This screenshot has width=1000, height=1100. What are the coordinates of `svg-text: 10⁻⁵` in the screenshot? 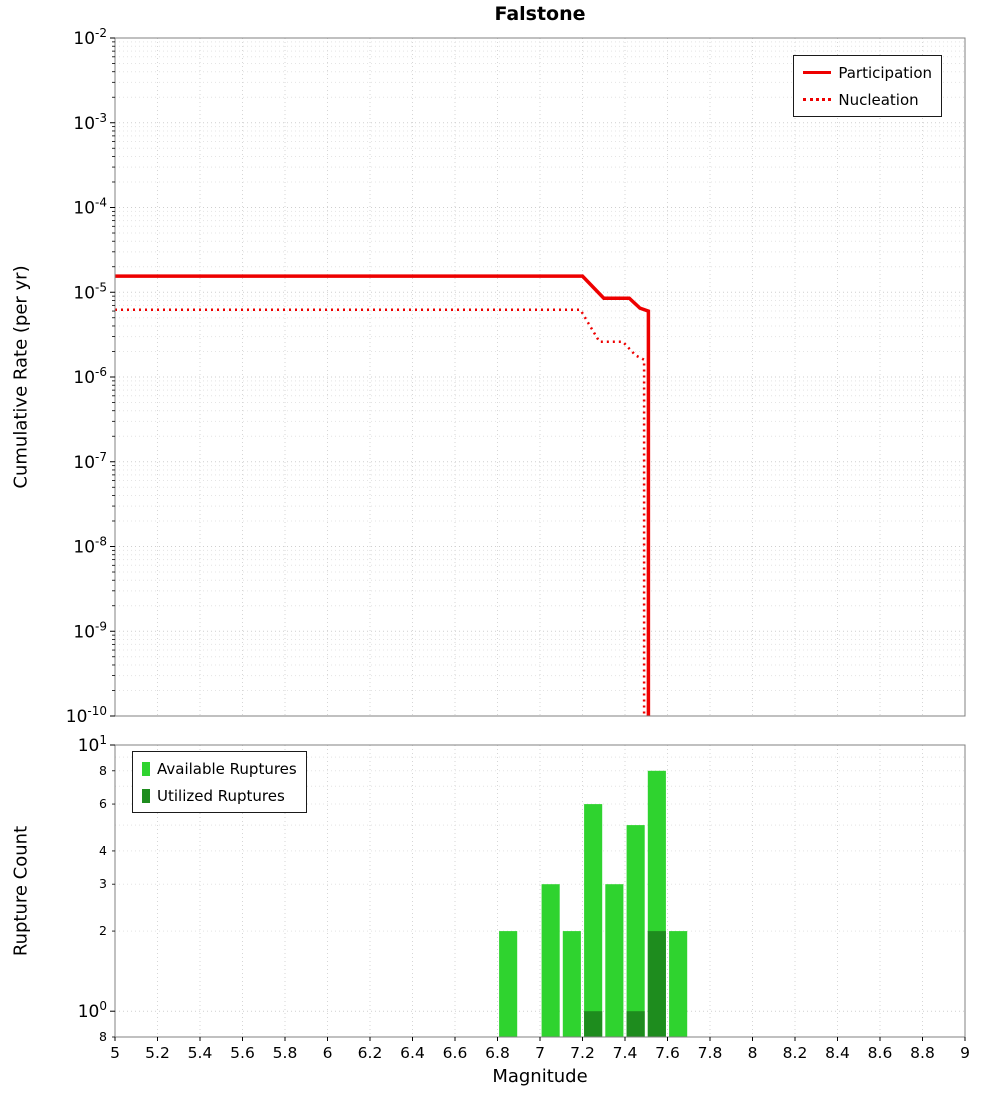 It's located at (90, 291).